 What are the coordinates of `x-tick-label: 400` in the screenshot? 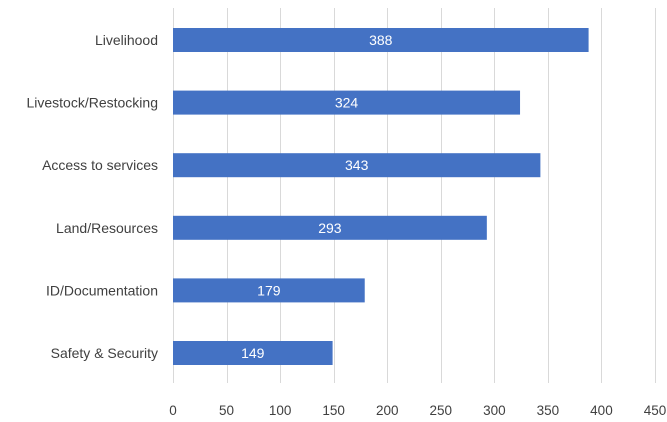 It's located at (601, 410).